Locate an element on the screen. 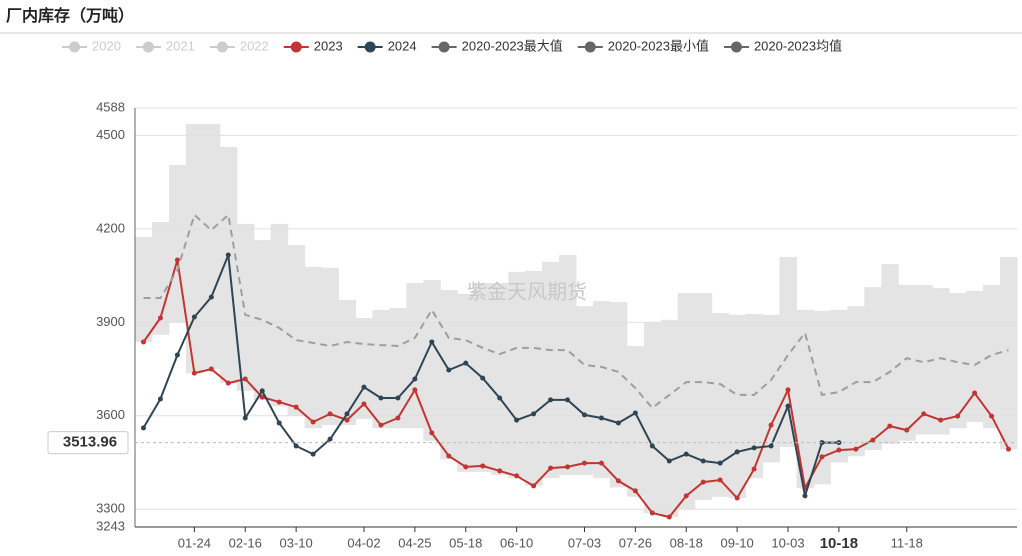 This screenshot has width=1022, height=556. legend-label: 2021 is located at coordinates (180, 45).